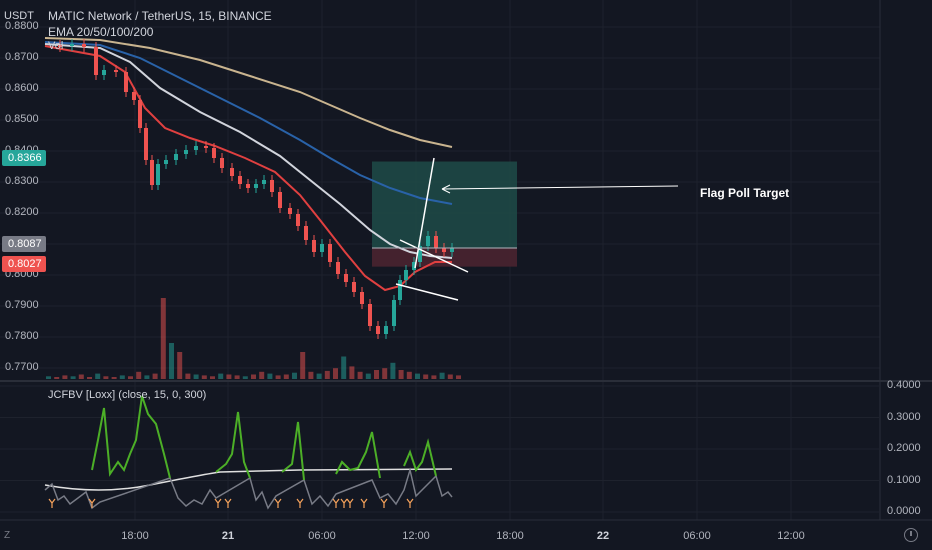 Image resolution: width=932 pixels, height=550 pixels. Describe the element at coordinates (101, 32) in the screenshot. I see `ema-legend: EMA 20/50/100/200` at that location.